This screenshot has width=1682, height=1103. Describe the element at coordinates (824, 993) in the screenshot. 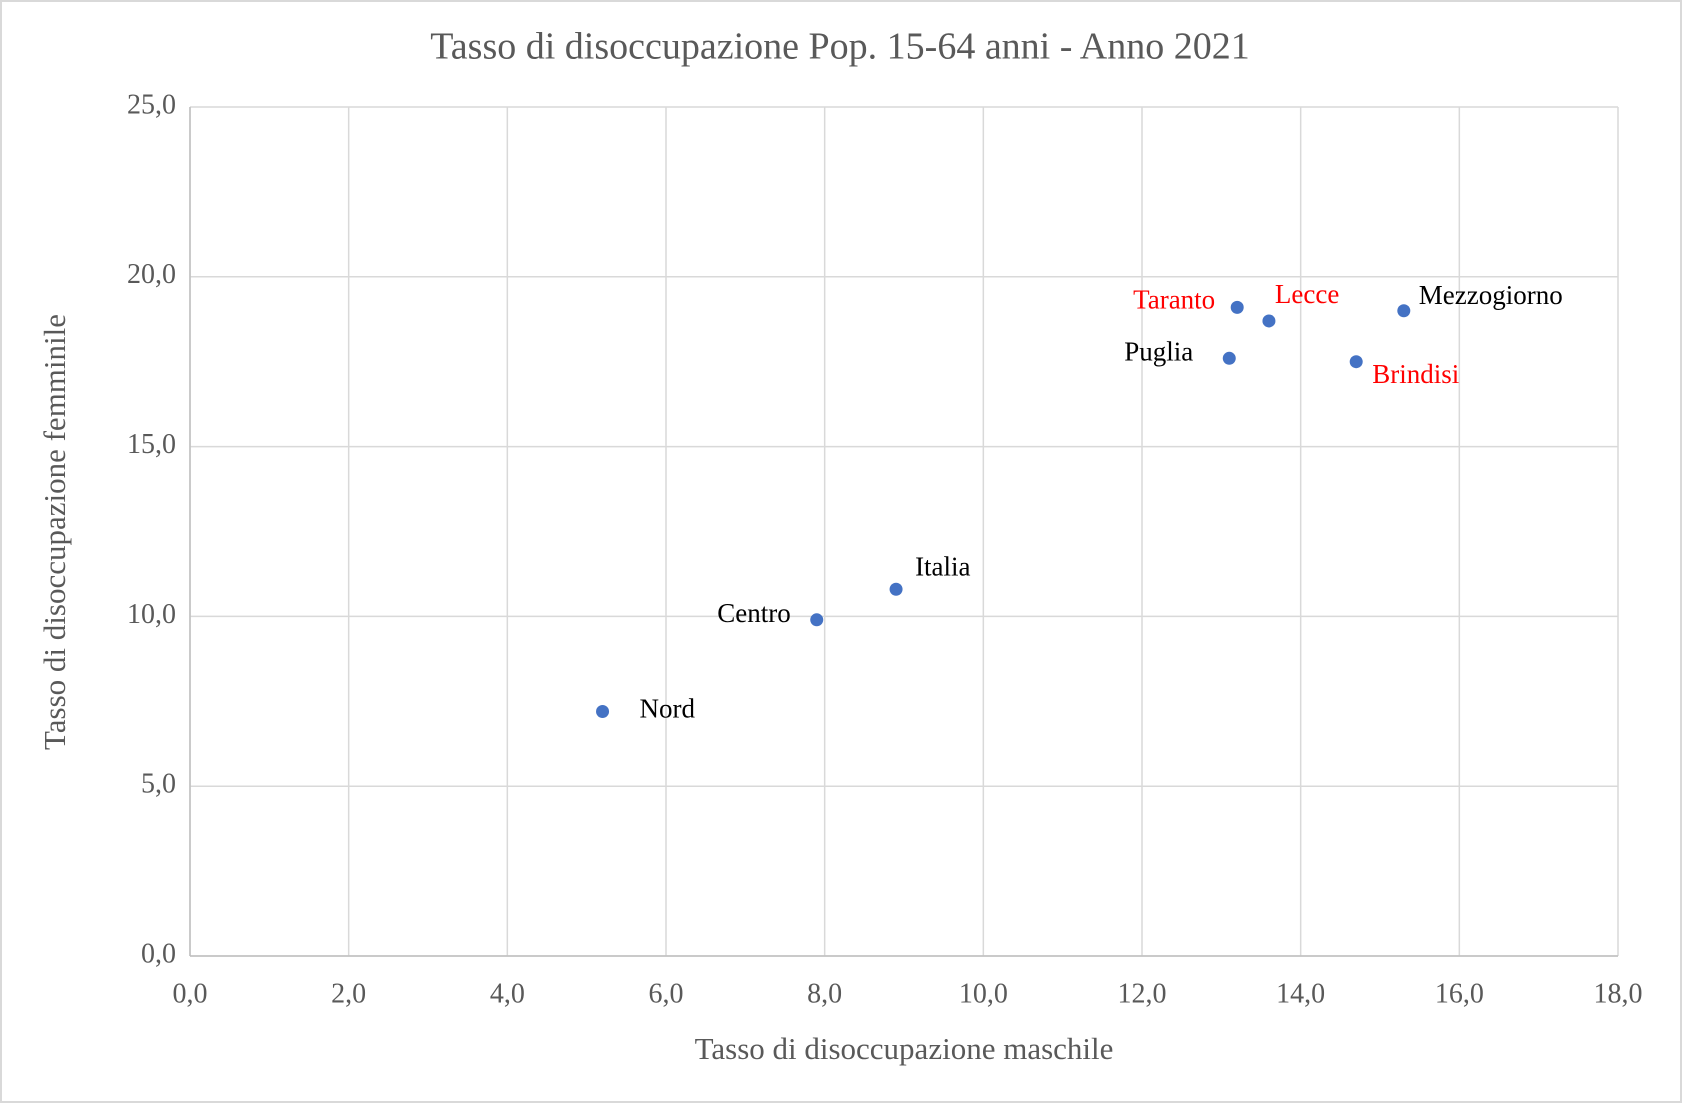

I see `x-tick-label: 8,0` at that location.